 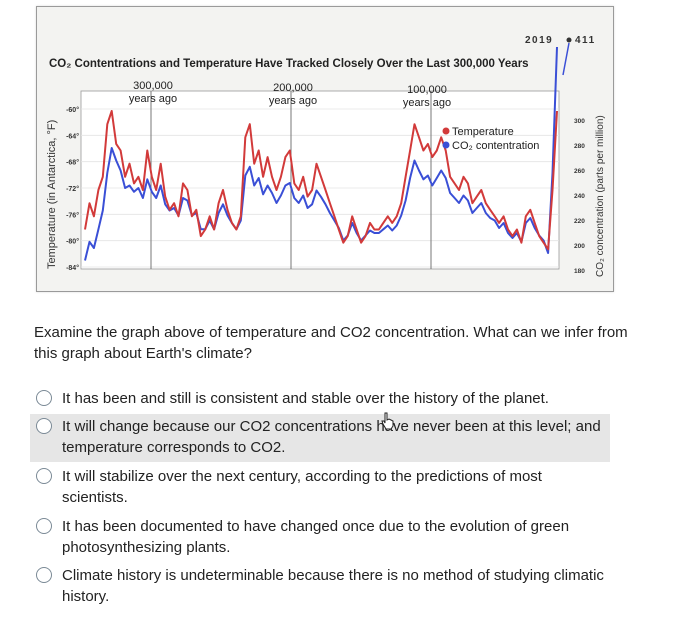 I want to click on left-tick-label: -80°, so click(x=72, y=242).